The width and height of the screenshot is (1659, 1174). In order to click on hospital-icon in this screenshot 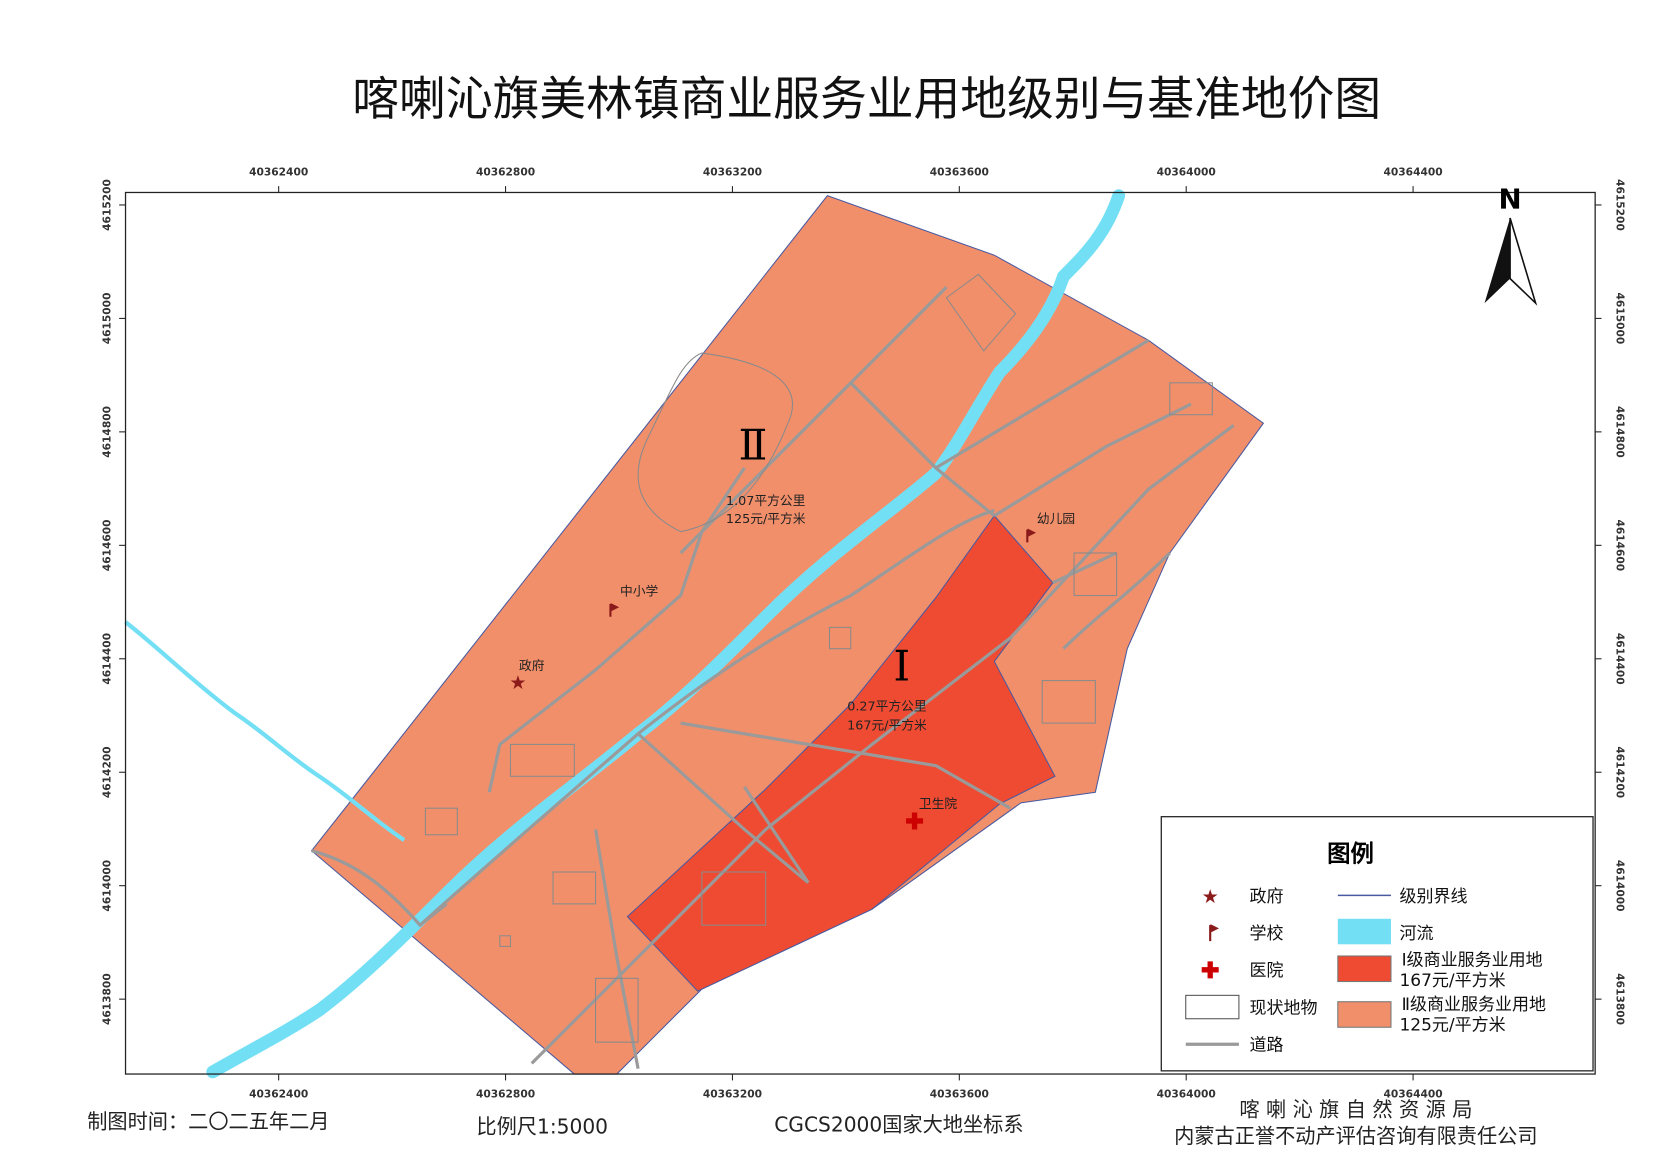, I will do `click(915, 821)`.